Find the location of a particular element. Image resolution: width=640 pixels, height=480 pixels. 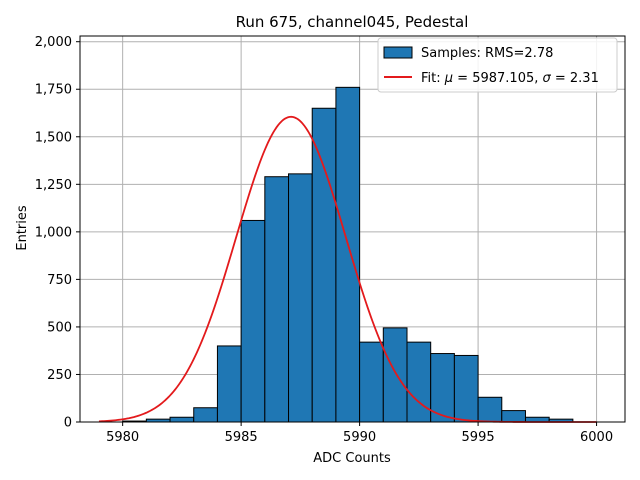

legend-histogram-label: Samples: RMS=2.78 is located at coordinates (487, 53).